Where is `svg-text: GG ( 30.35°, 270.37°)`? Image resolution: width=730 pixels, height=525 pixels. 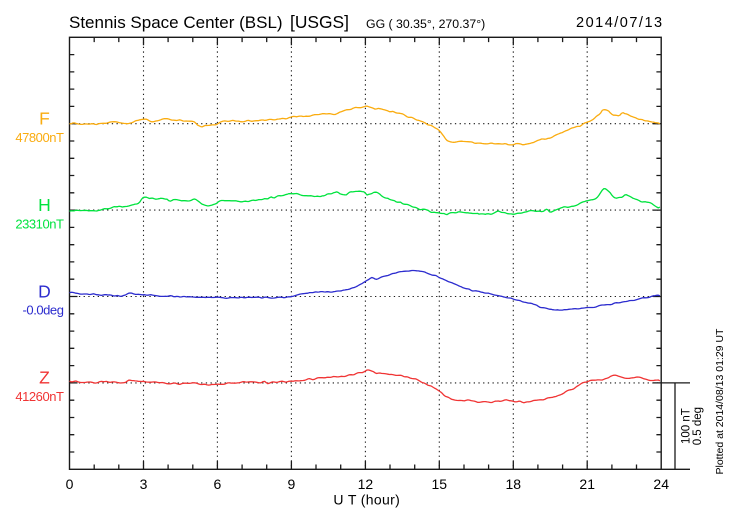 svg-text: GG ( 30.35°, 270.37°) is located at coordinates (425, 24).